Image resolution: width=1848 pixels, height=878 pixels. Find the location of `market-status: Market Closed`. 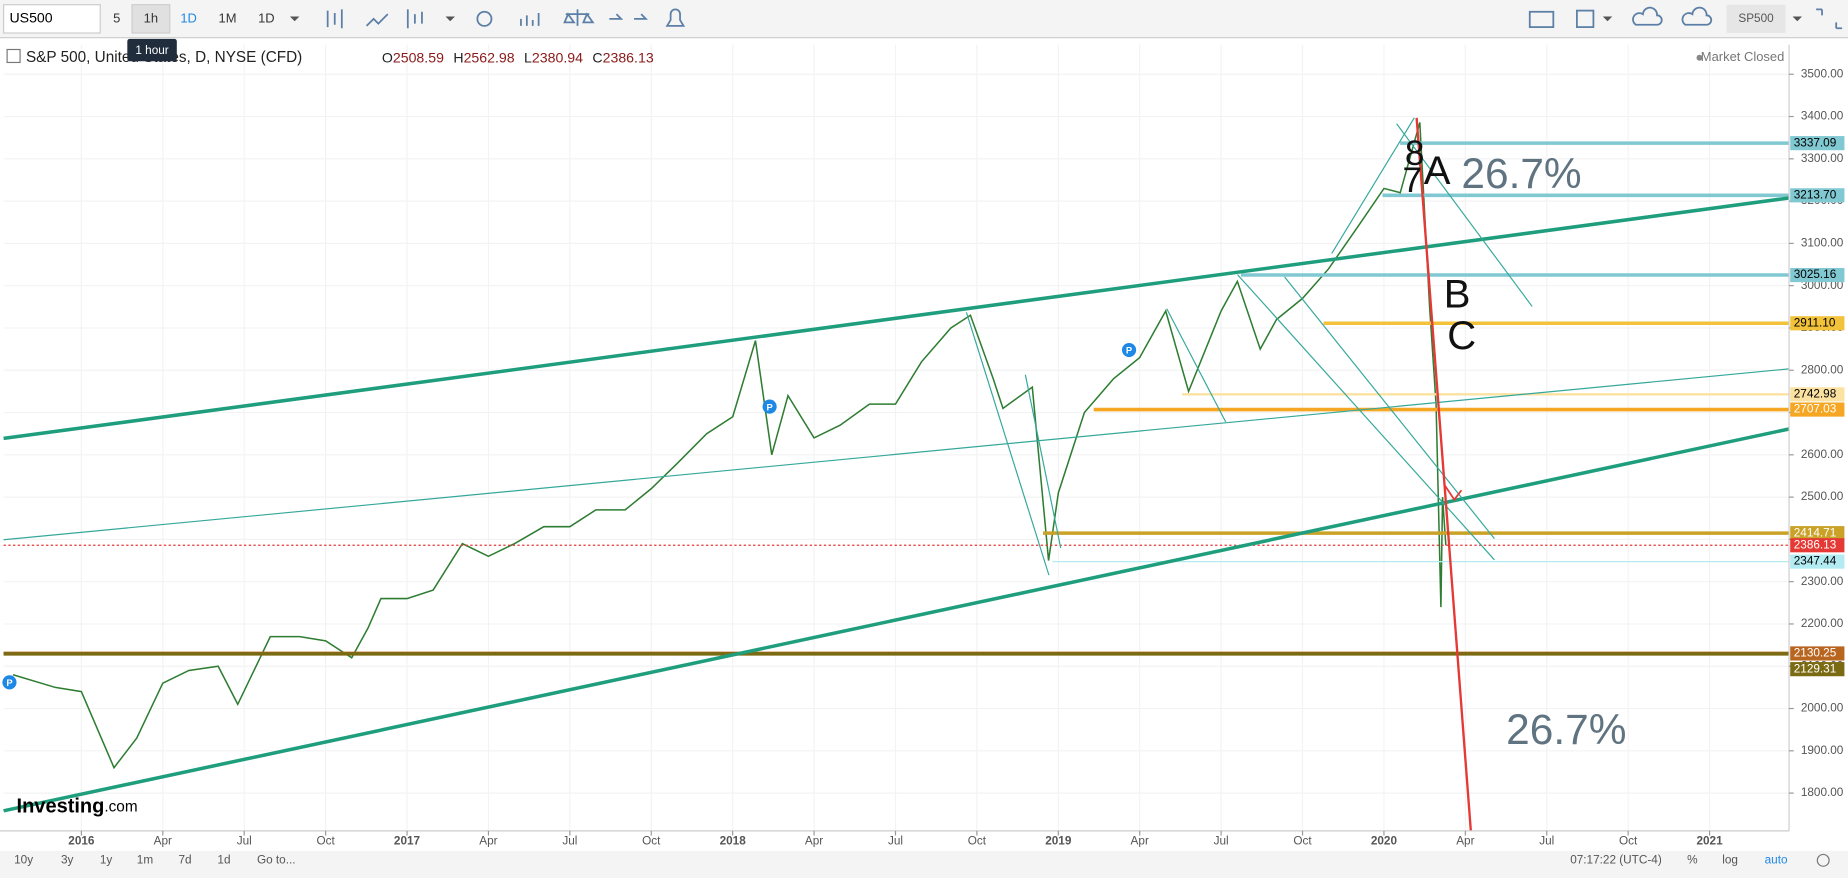

market-status: Market Closed is located at coordinates (1743, 56).